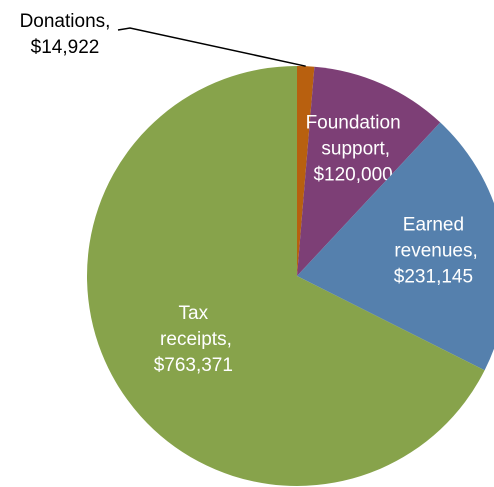 The width and height of the screenshot is (494, 487). I want to click on value-label: $763,371, so click(193, 365).